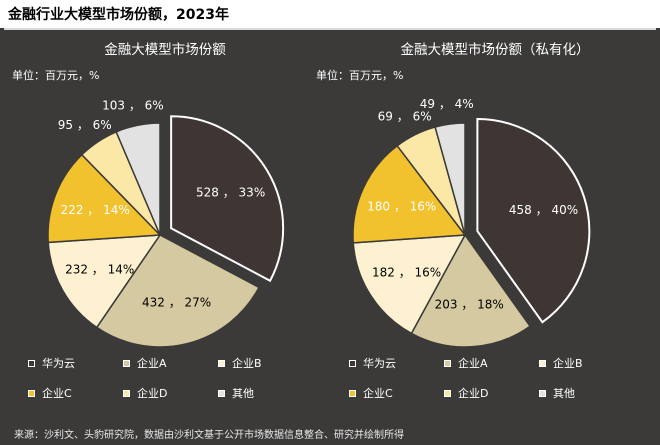 The image size is (660, 445). What do you see at coordinates (209, 435) in the screenshot?
I see `source-note: 来源：沙利文、头豹研究院，数据由沙利文基于公开市场数据信息整合、研究并绘制所得` at bounding box center [209, 435].